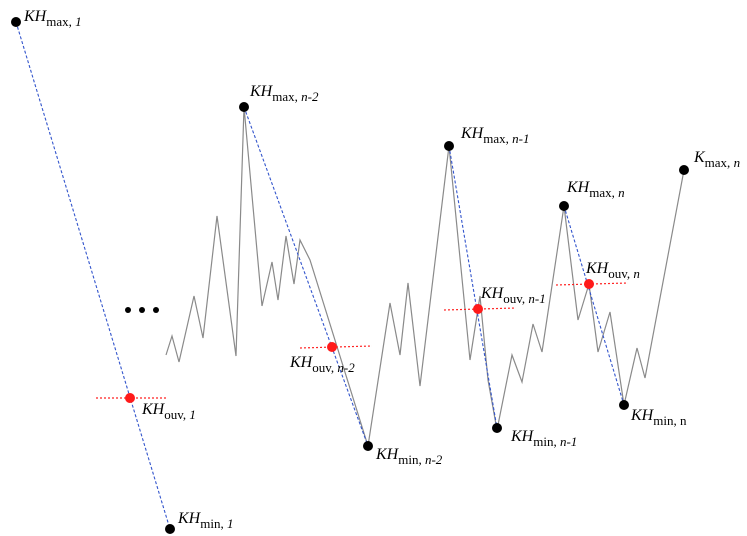 The width and height of the screenshot is (747, 536). I want to click on label-kh-max-n-2: KHmax, n-2, so click(284, 93).